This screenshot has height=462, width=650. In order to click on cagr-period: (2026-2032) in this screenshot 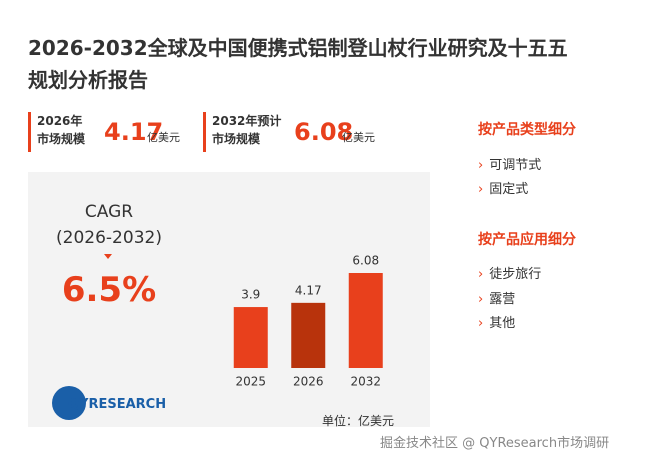, I will do `click(109, 238)`.